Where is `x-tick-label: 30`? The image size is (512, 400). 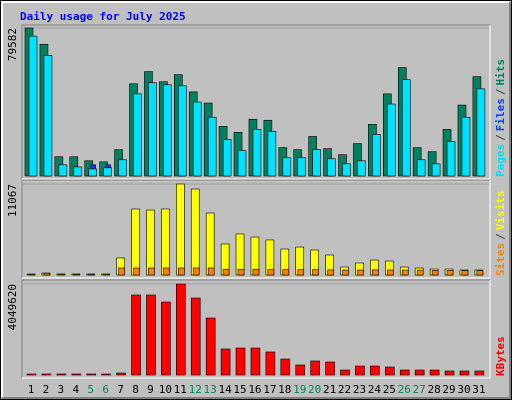 x-tick-label: 30 is located at coordinates (463, 389).